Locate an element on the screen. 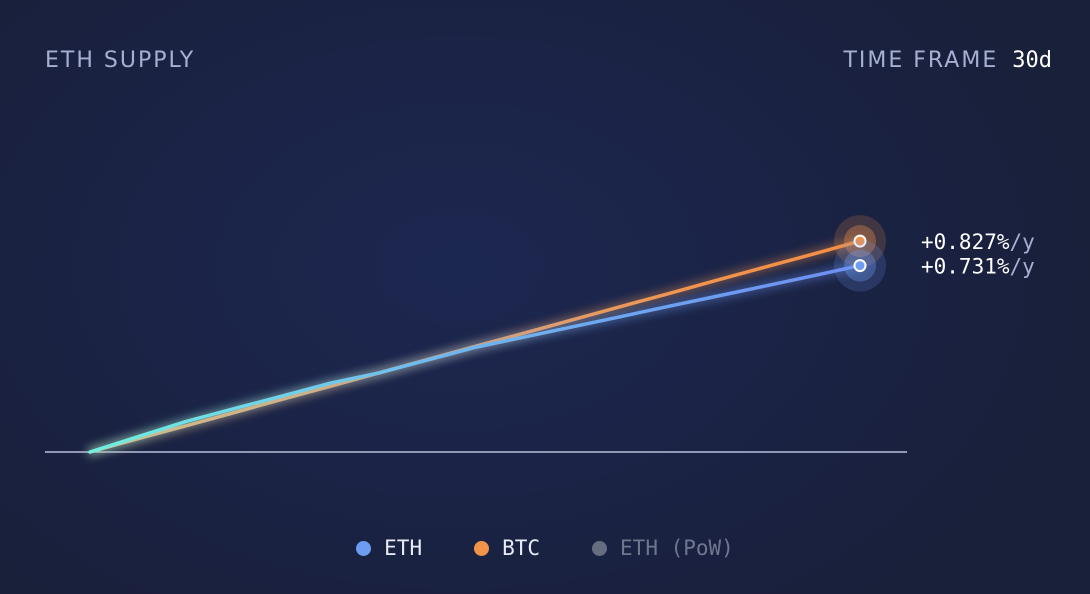 The width and height of the screenshot is (1090, 594). endpoint-marker-btc is located at coordinates (860, 241).